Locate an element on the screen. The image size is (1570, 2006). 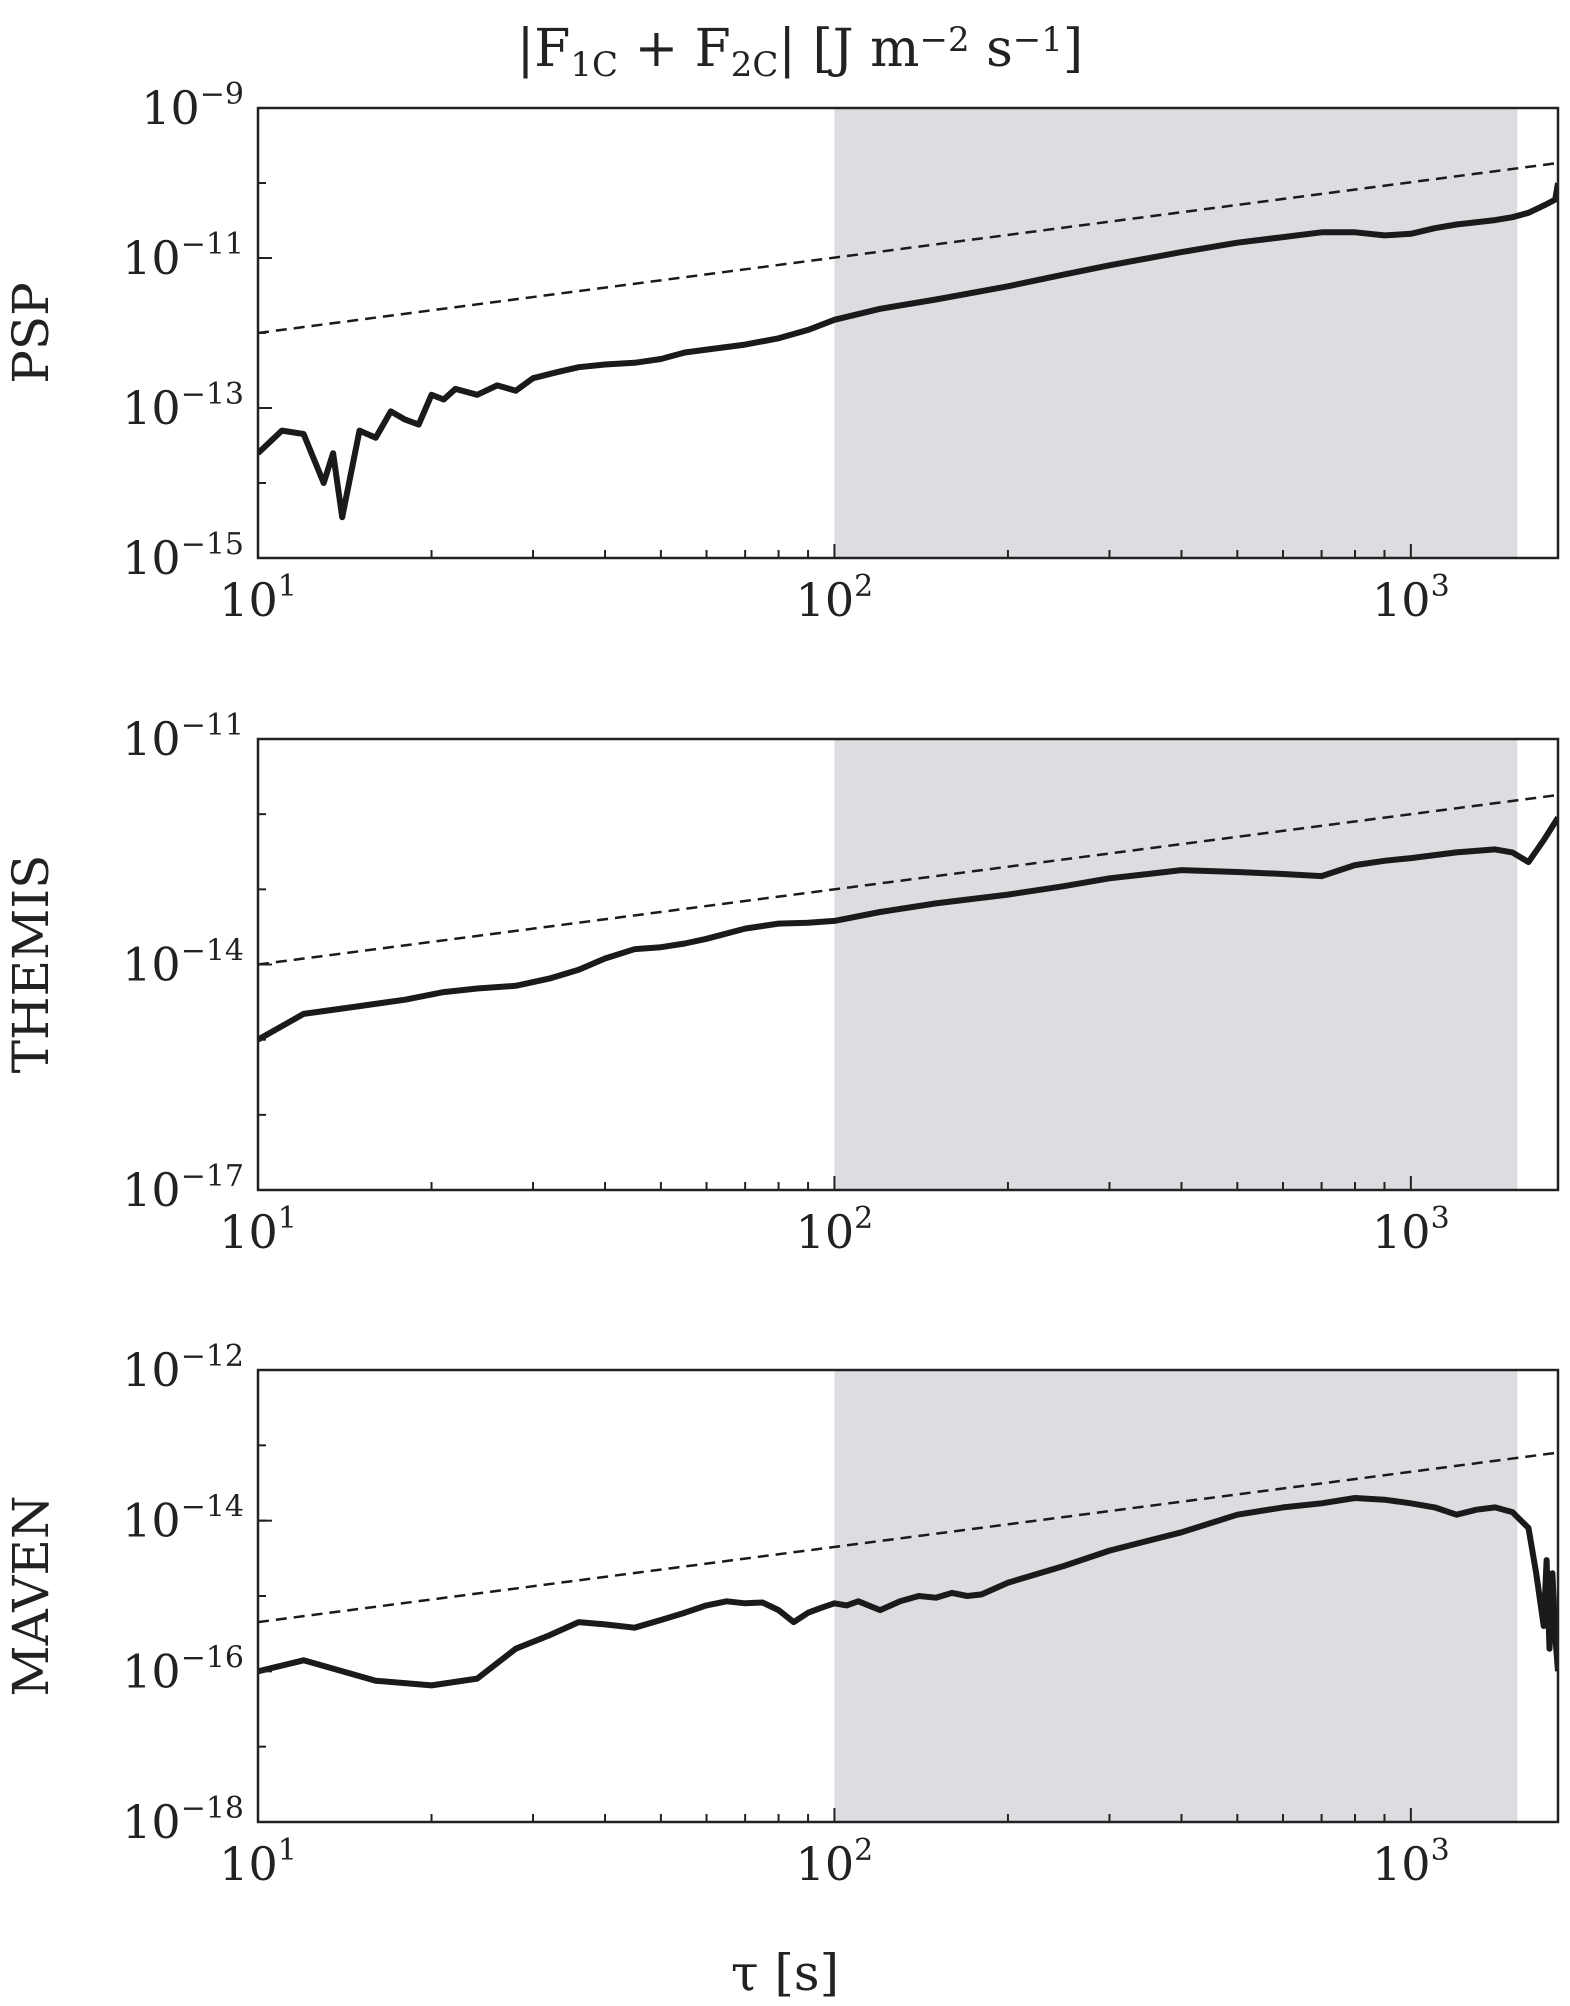
y-axis-label: MAVEN is located at coordinates (31, 1595).